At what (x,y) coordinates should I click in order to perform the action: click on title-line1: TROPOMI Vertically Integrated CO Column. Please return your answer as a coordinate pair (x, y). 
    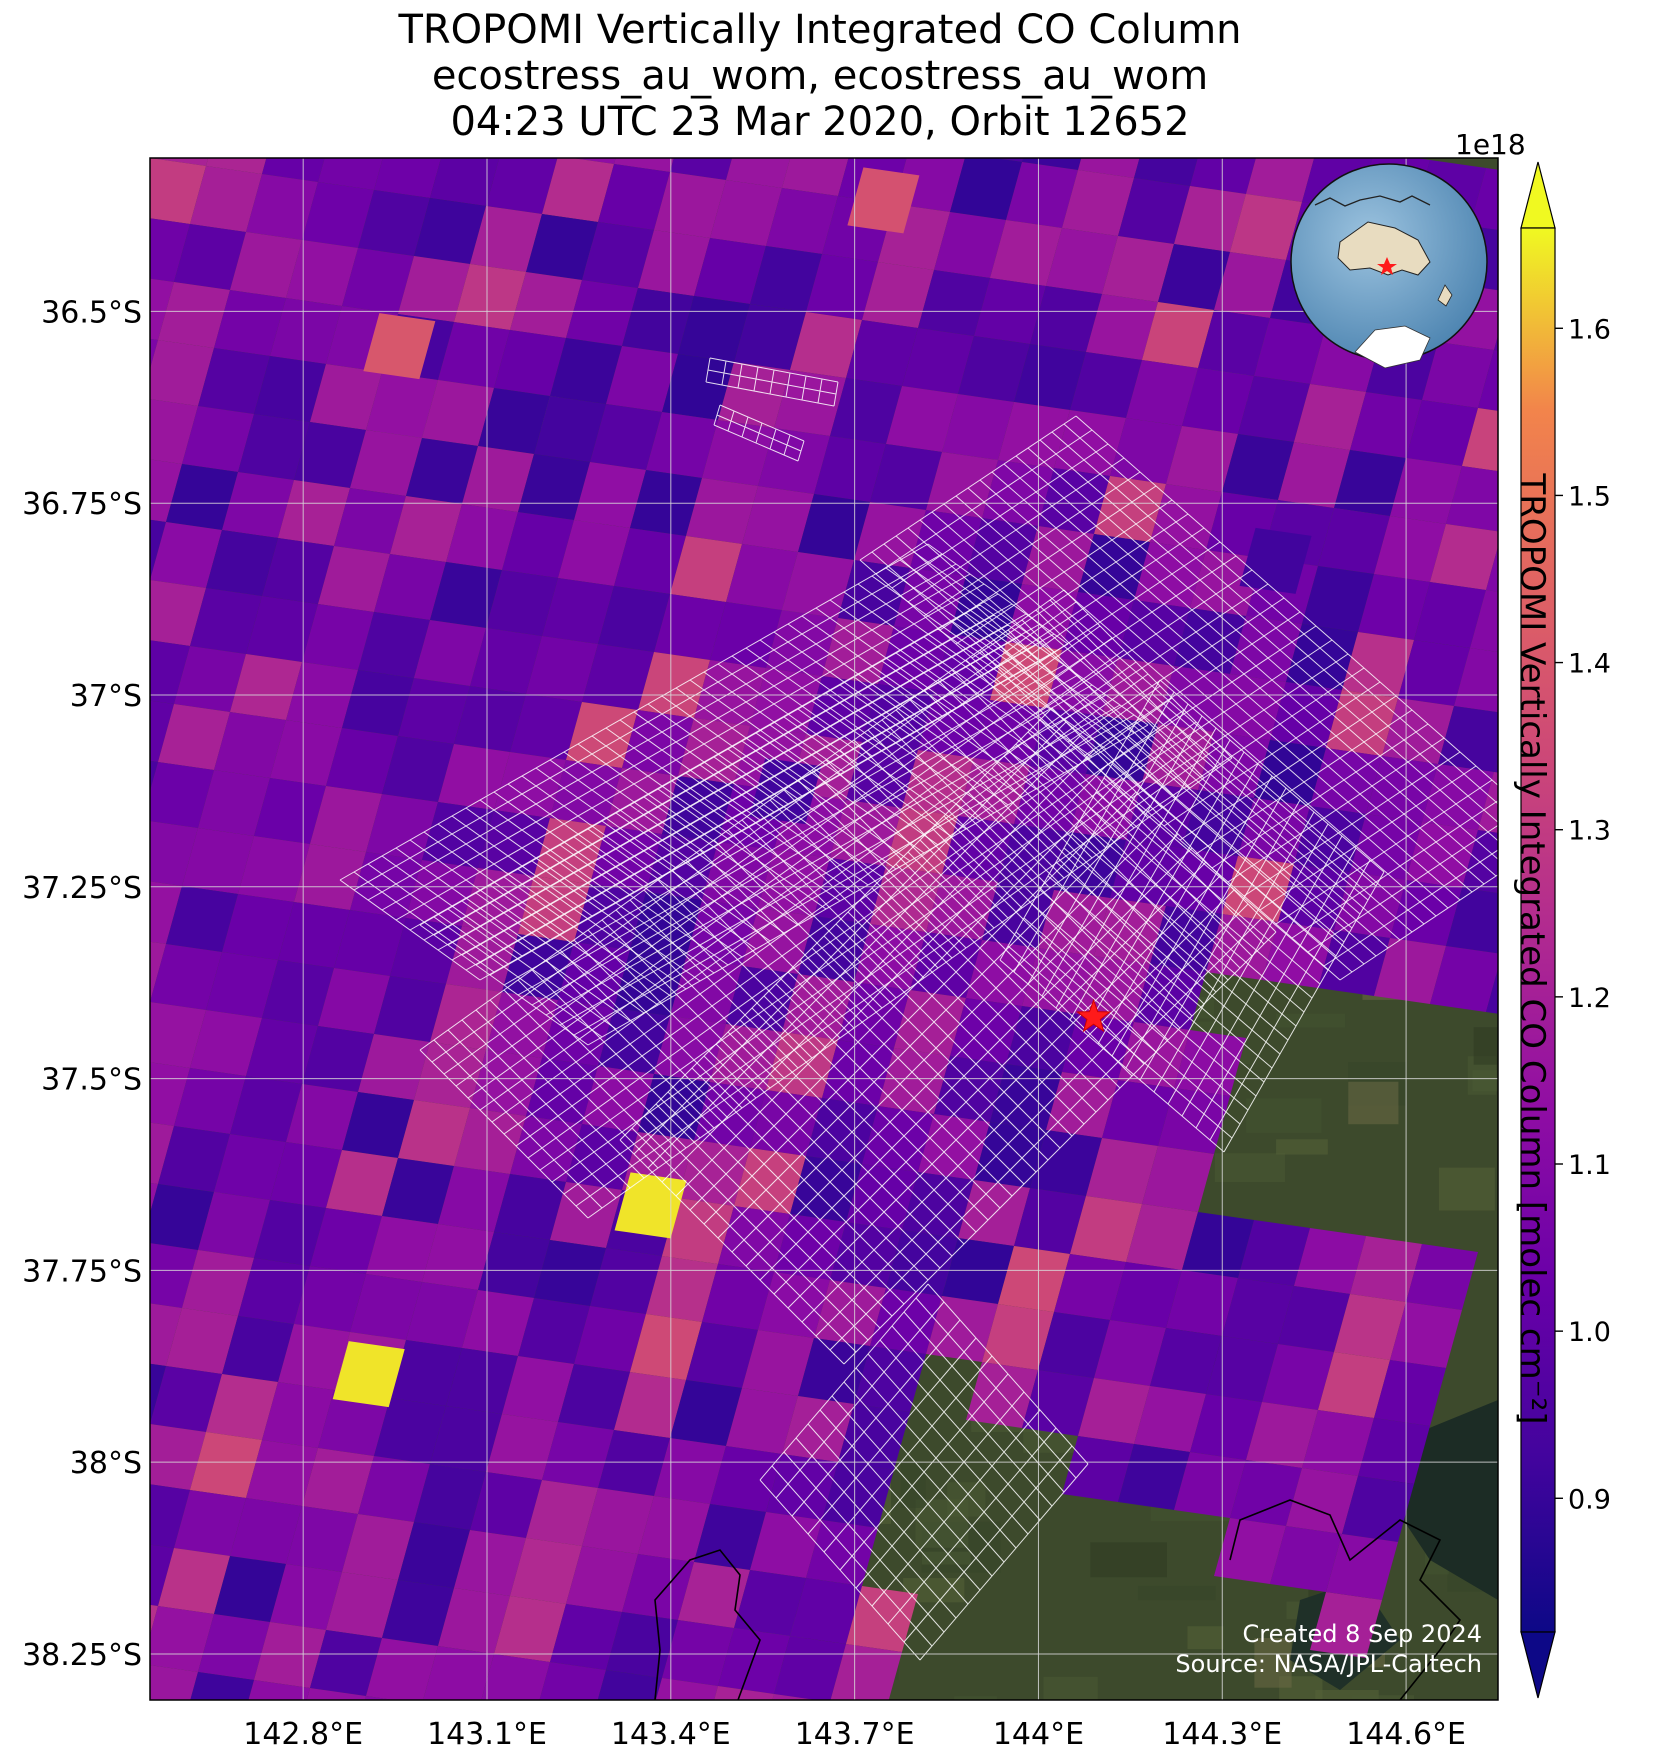
    Looking at the image, I should click on (820, 30).